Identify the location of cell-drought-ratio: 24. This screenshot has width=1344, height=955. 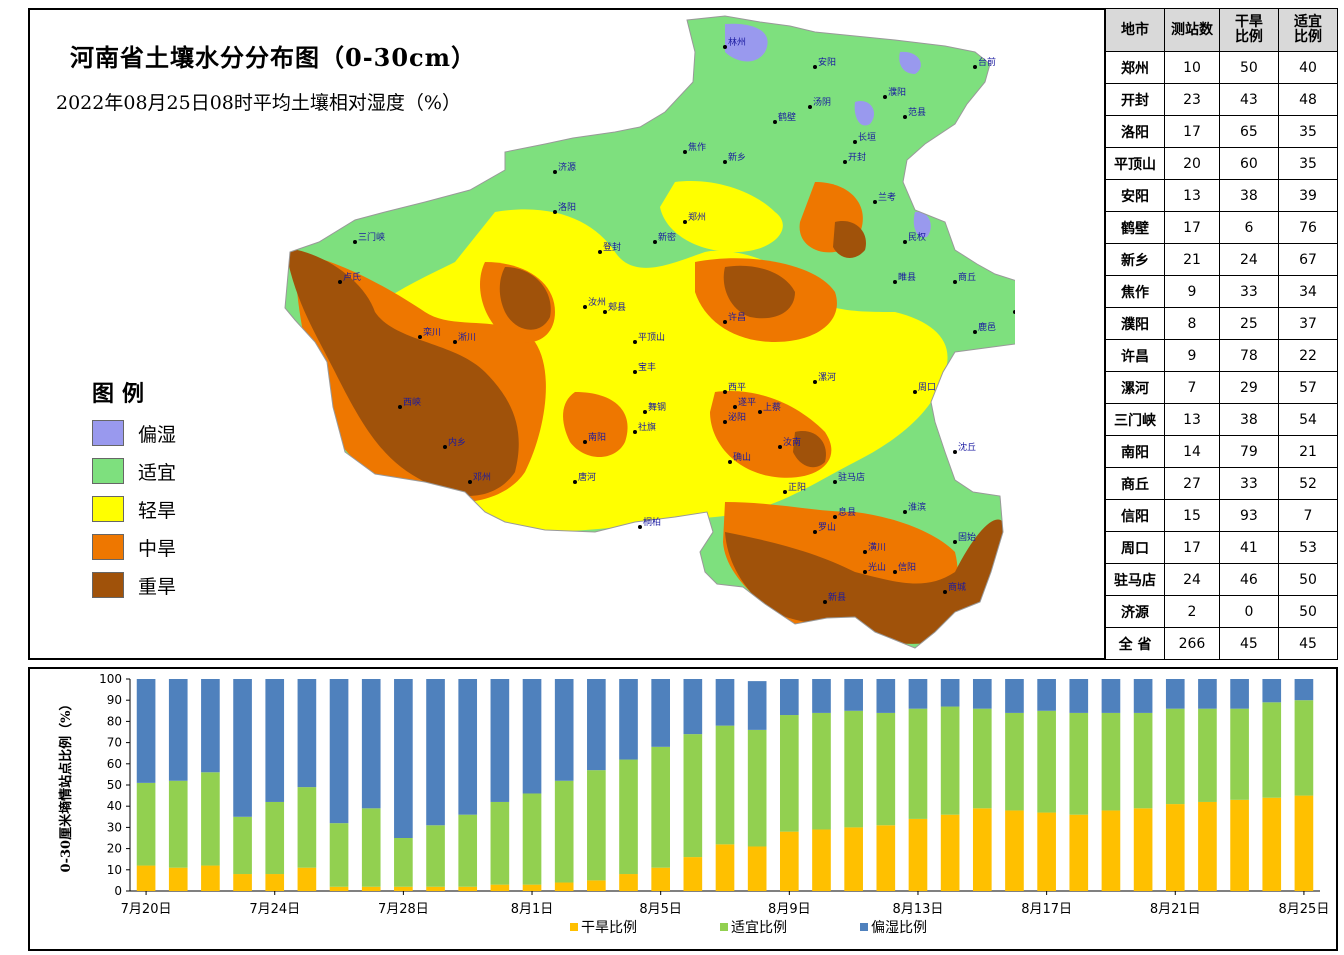
(1248, 259).